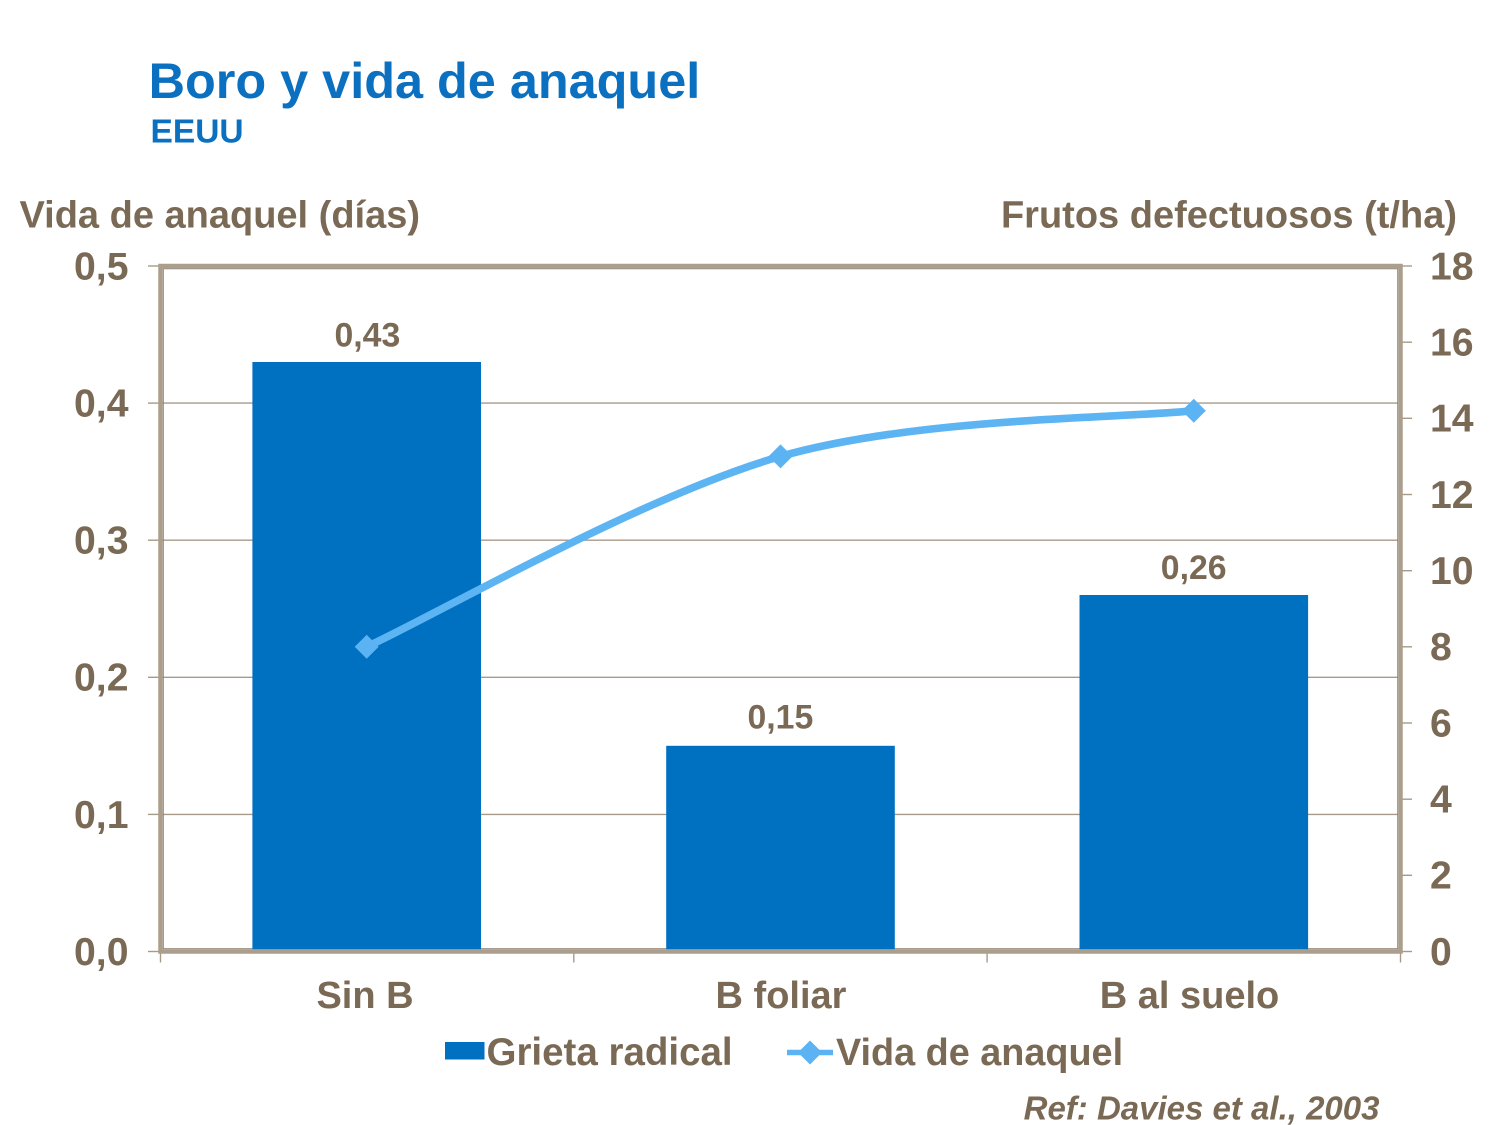 The image size is (1500, 1125). I want to click on svg-text: Frutos defectuosos (t/ha), so click(1229, 216).